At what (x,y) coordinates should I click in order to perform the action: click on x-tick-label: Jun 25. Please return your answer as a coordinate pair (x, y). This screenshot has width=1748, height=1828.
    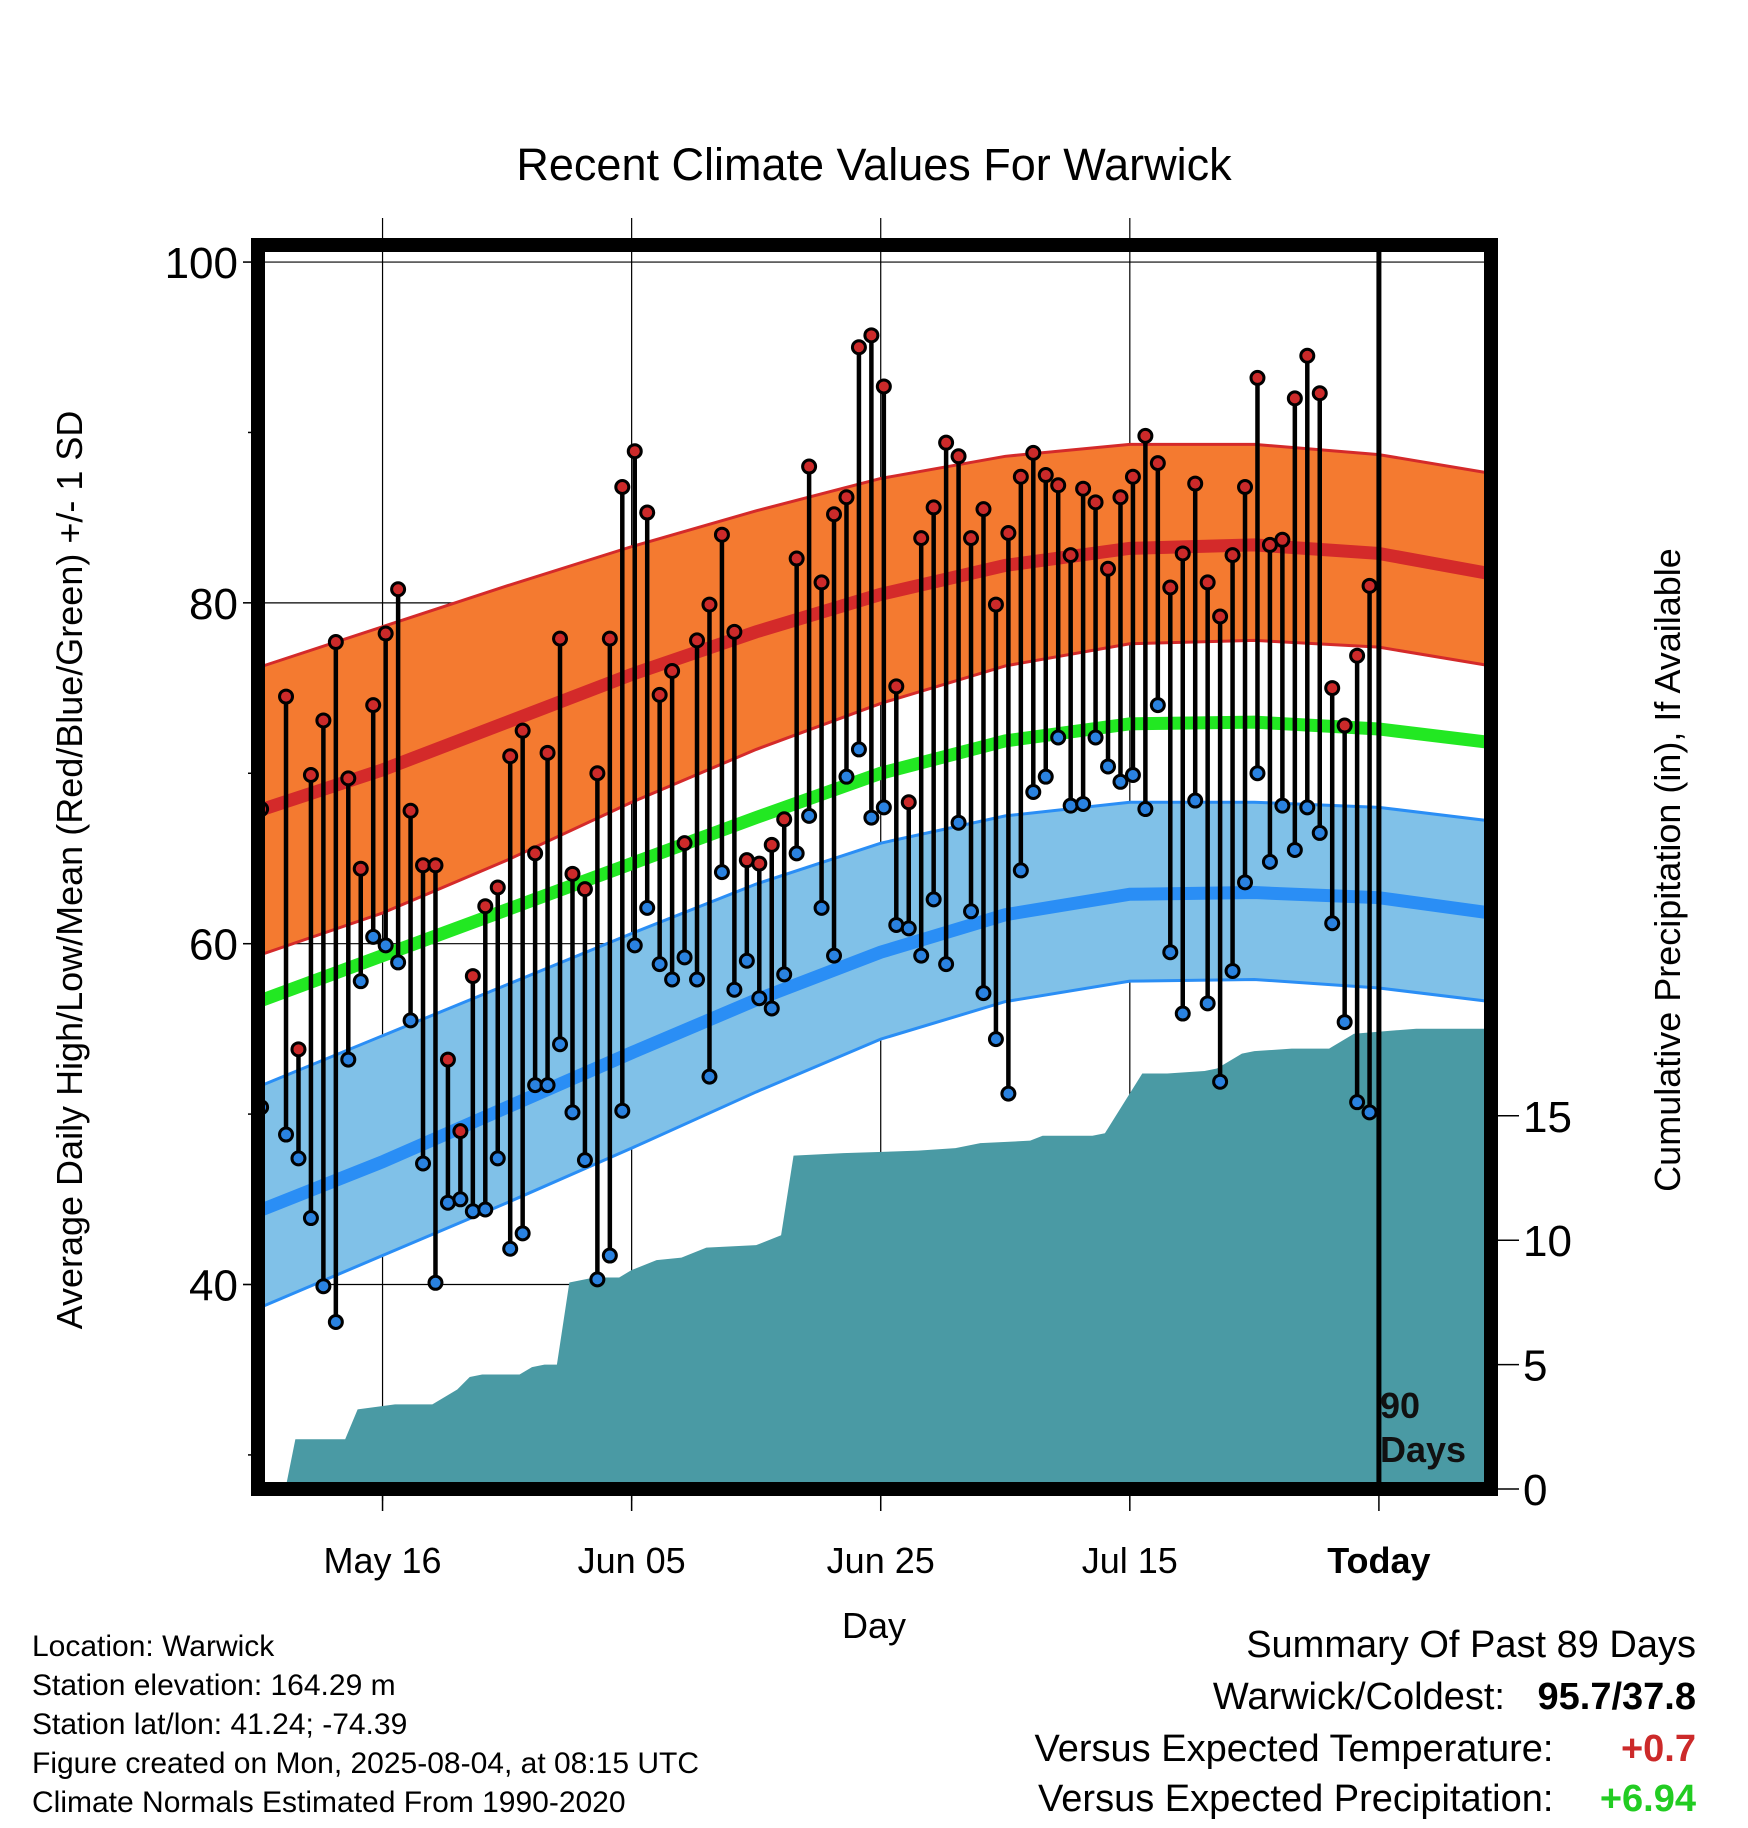
    Looking at the image, I should click on (881, 1560).